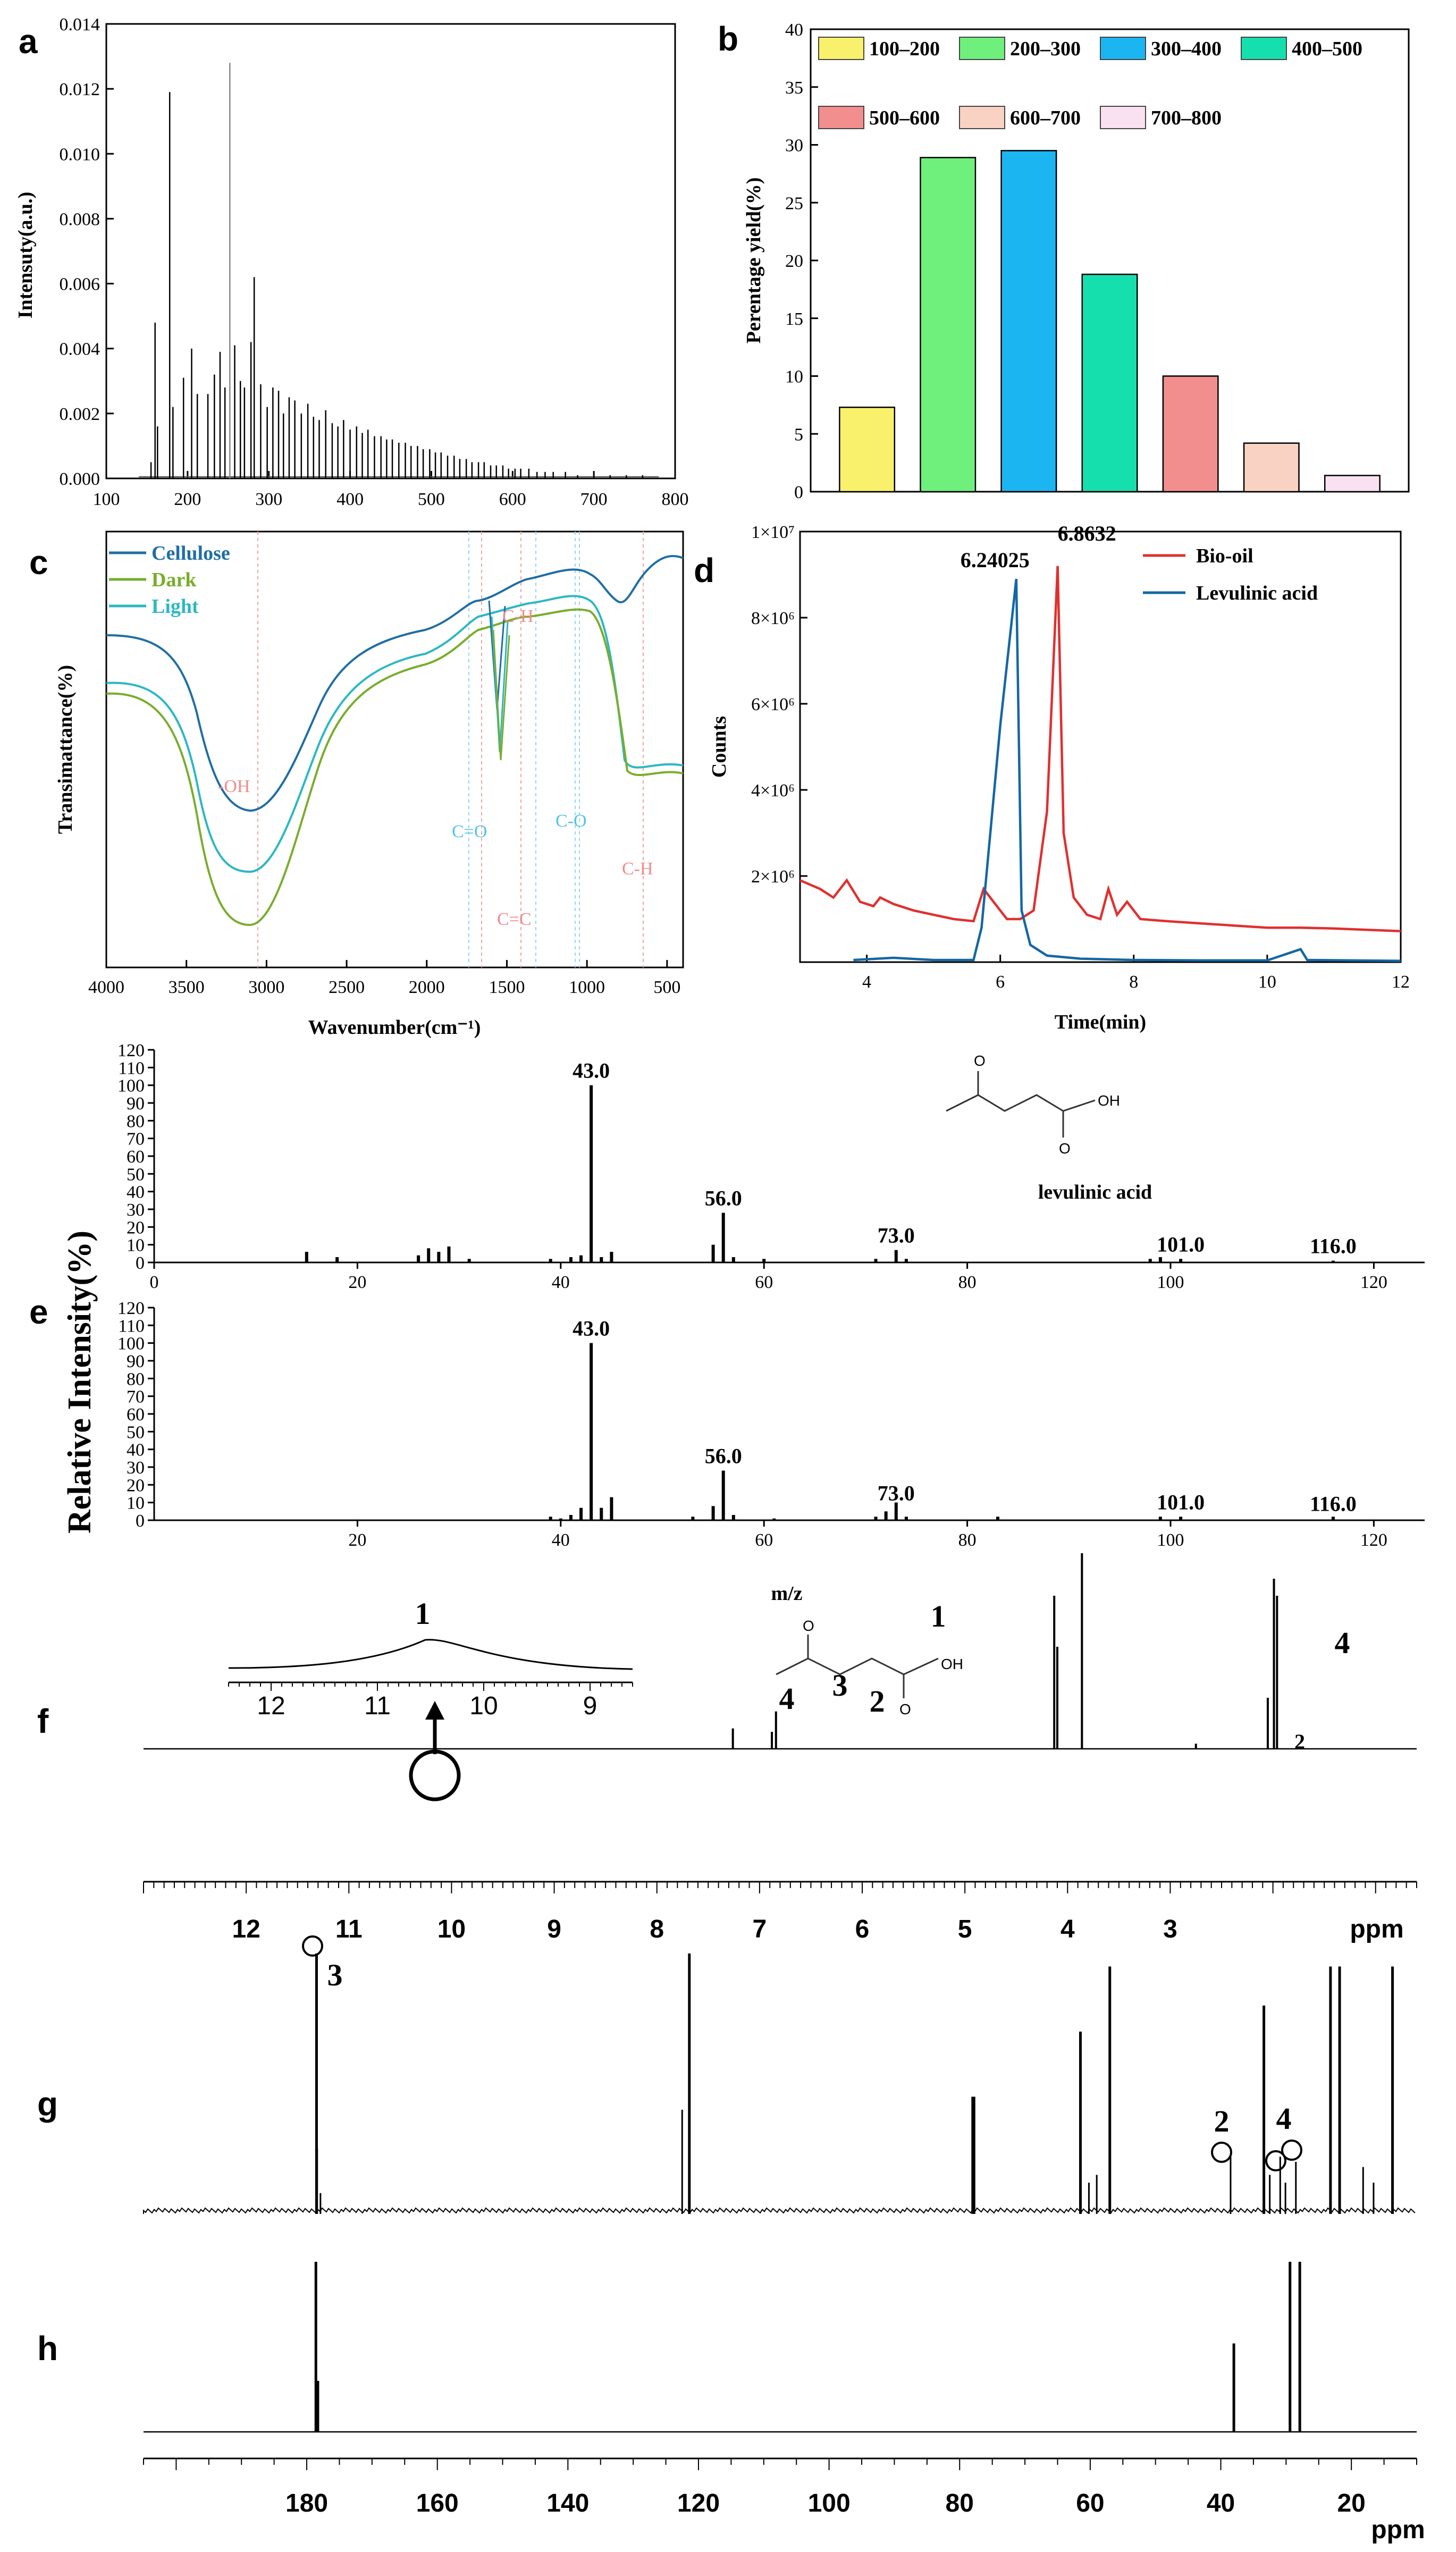 The height and width of the screenshot is (2552, 1456). What do you see at coordinates (787, 1699) in the screenshot?
I see `structure-f-label-4: 4` at bounding box center [787, 1699].